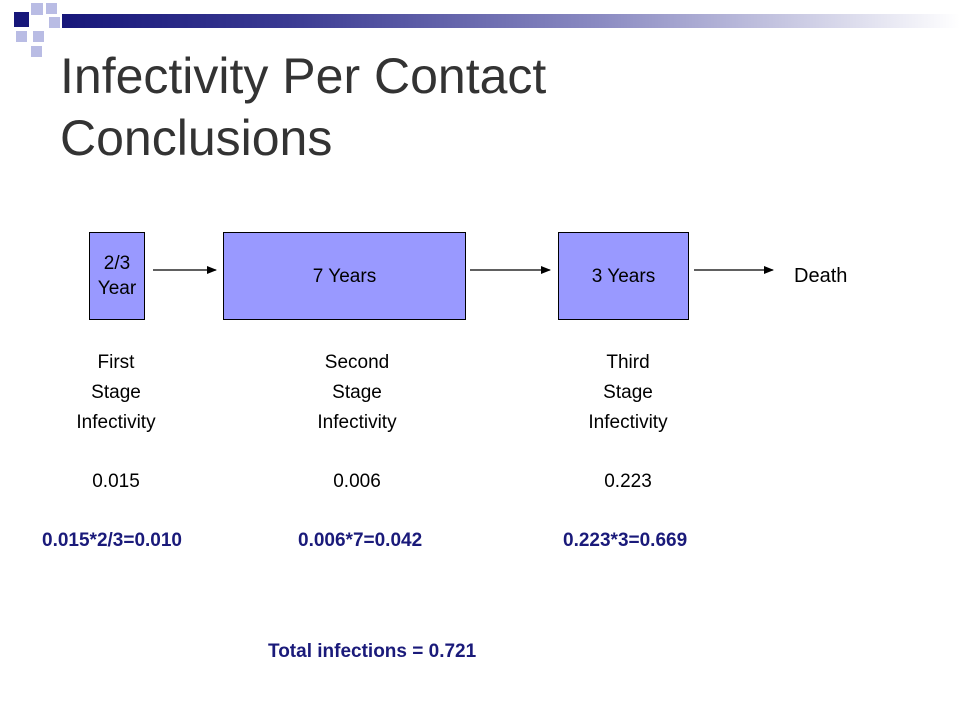 This screenshot has width=960, height=720. Describe the element at coordinates (360, 540) in the screenshot. I see `stage-calc-second: 0.006*7=0.042` at that location.